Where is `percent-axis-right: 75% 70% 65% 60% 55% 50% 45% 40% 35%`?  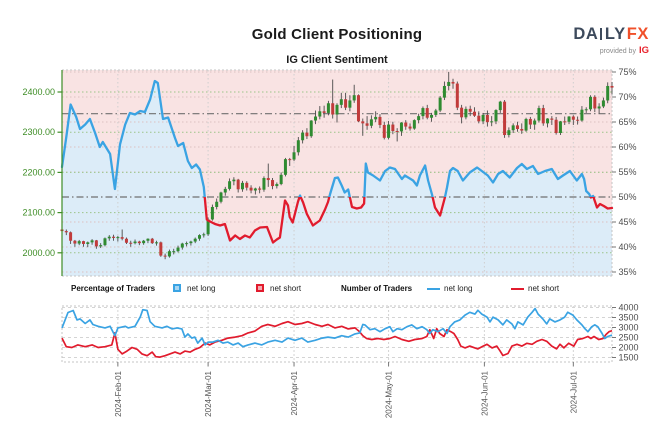 percent-axis-right: 75% 70% 65% 60% 55% 50% 45% 40% 35% is located at coordinates (624, 172).